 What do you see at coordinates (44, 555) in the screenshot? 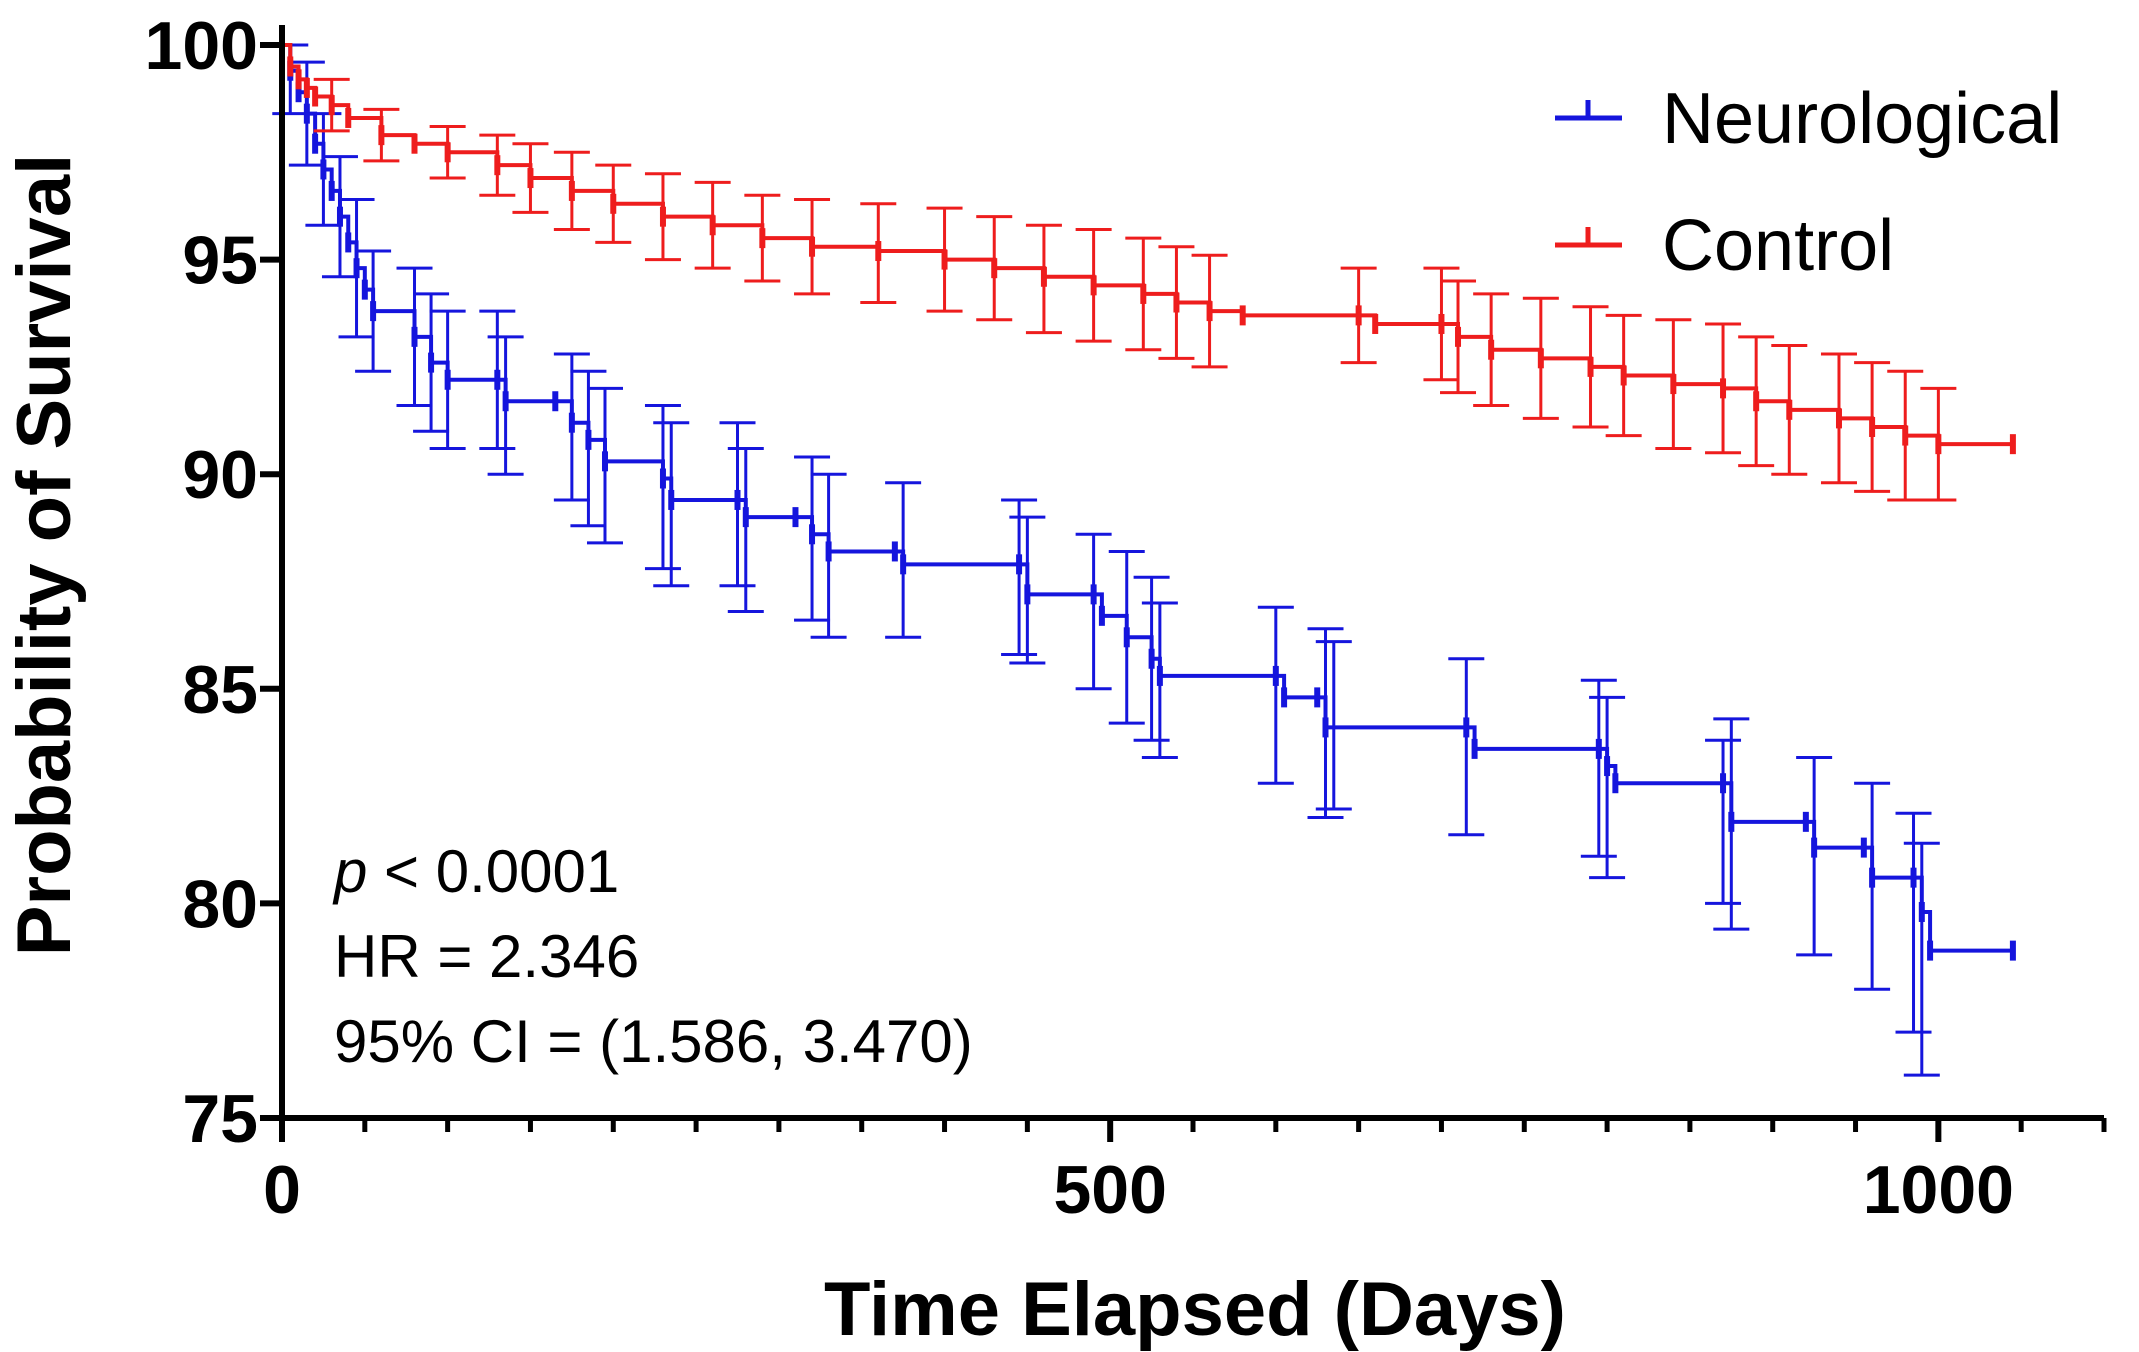
I see `y-axis-title: Probability of Survival` at bounding box center [44, 555].